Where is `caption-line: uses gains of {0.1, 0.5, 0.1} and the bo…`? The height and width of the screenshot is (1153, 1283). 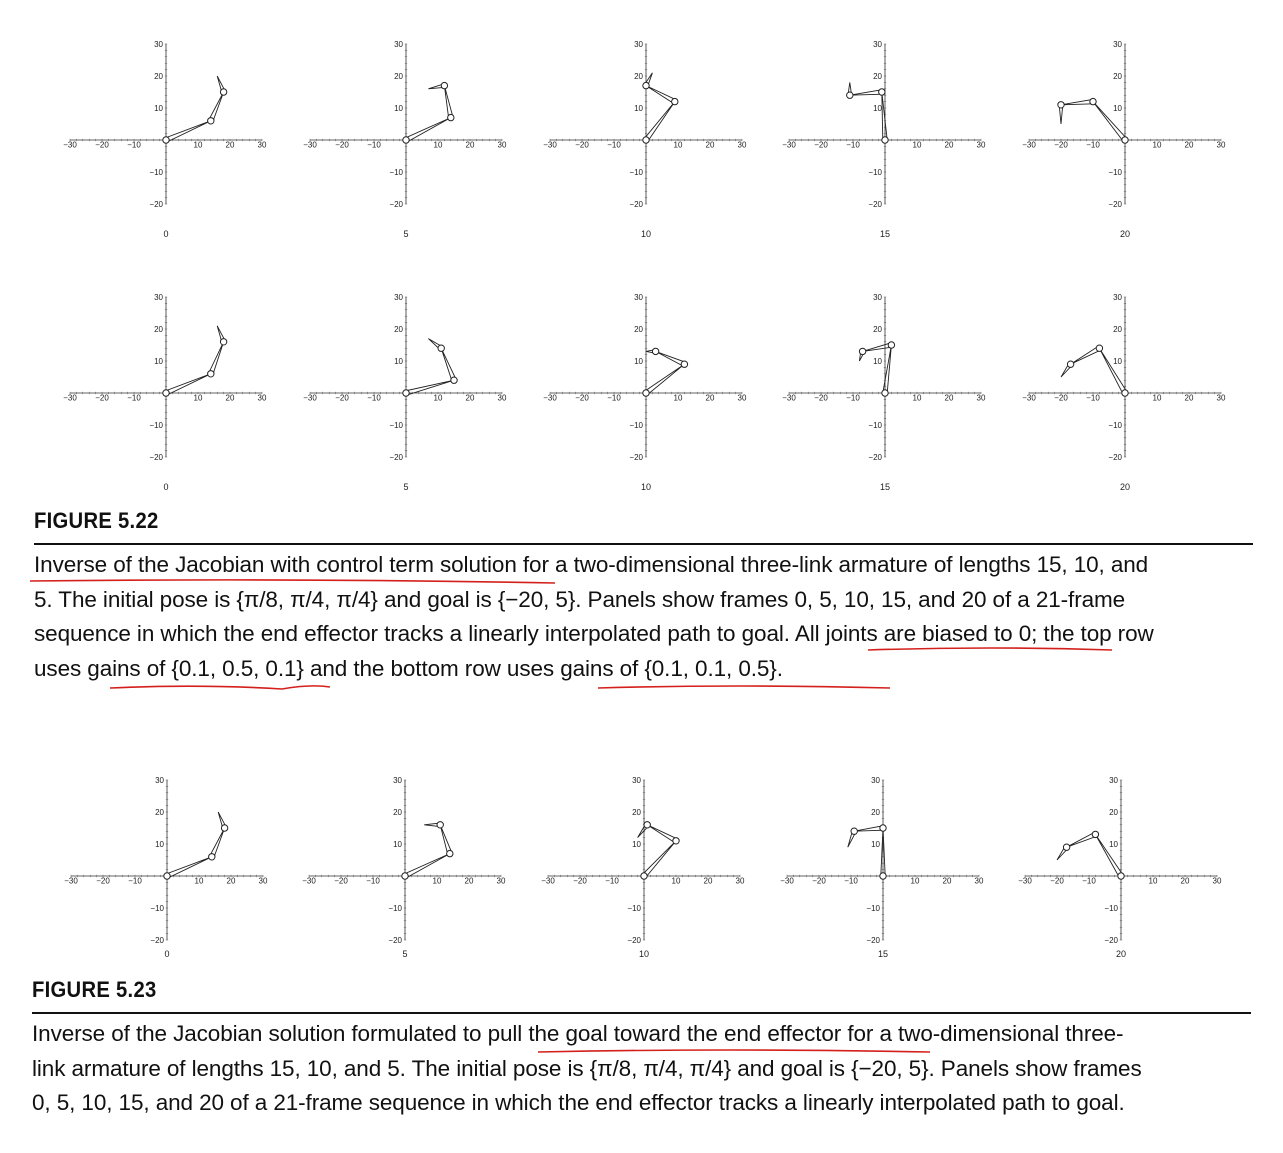
caption-line: uses gains of {0.1, 0.5, 0.1} and the bo… is located at coordinates (408, 668).